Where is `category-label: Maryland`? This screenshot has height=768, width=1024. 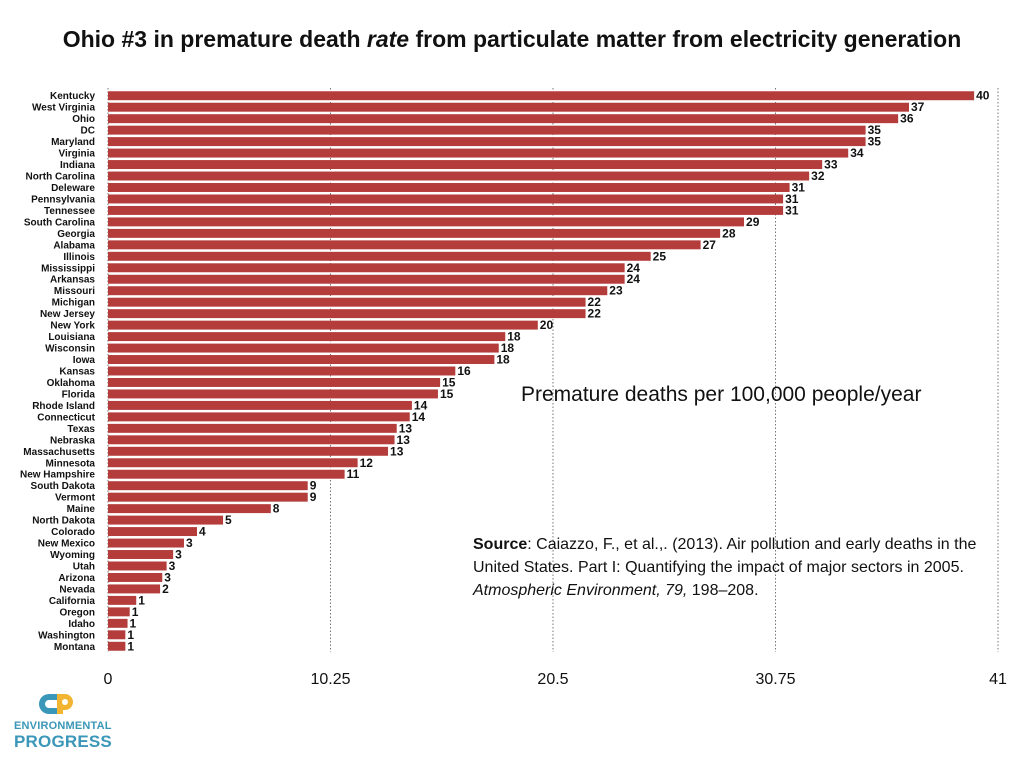 category-label: Maryland is located at coordinates (73, 142).